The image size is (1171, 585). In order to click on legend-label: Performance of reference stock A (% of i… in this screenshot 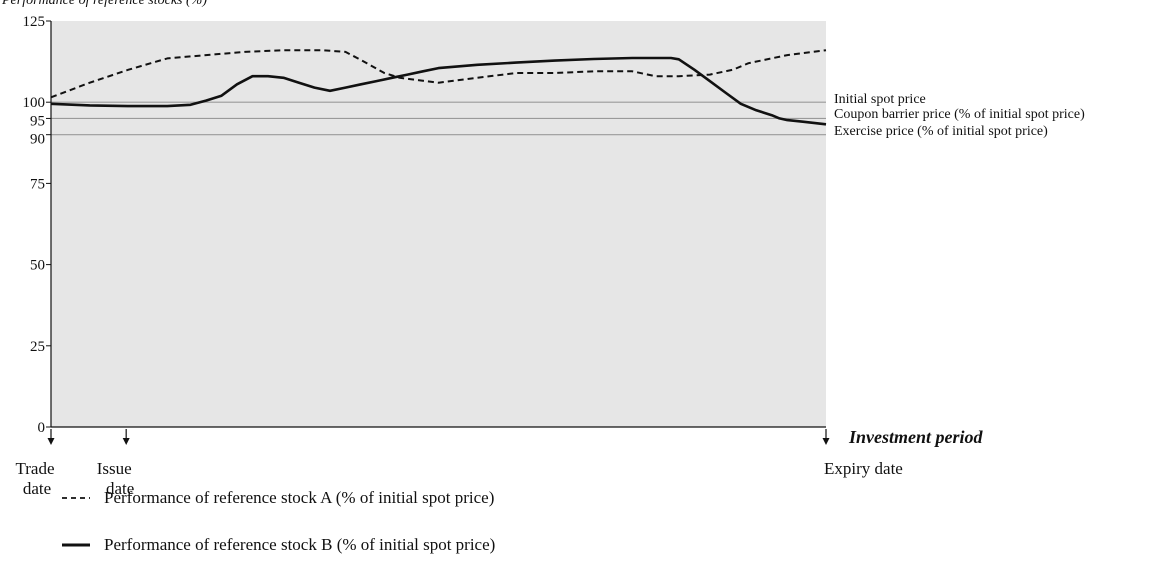, I will do `click(299, 497)`.